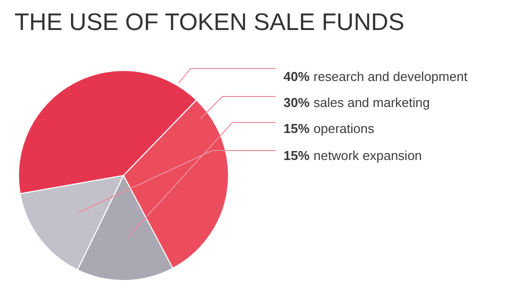 This screenshot has width=522, height=299. What do you see at coordinates (297, 102) in the screenshot?
I see `data-label: 30%` at bounding box center [297, 102].